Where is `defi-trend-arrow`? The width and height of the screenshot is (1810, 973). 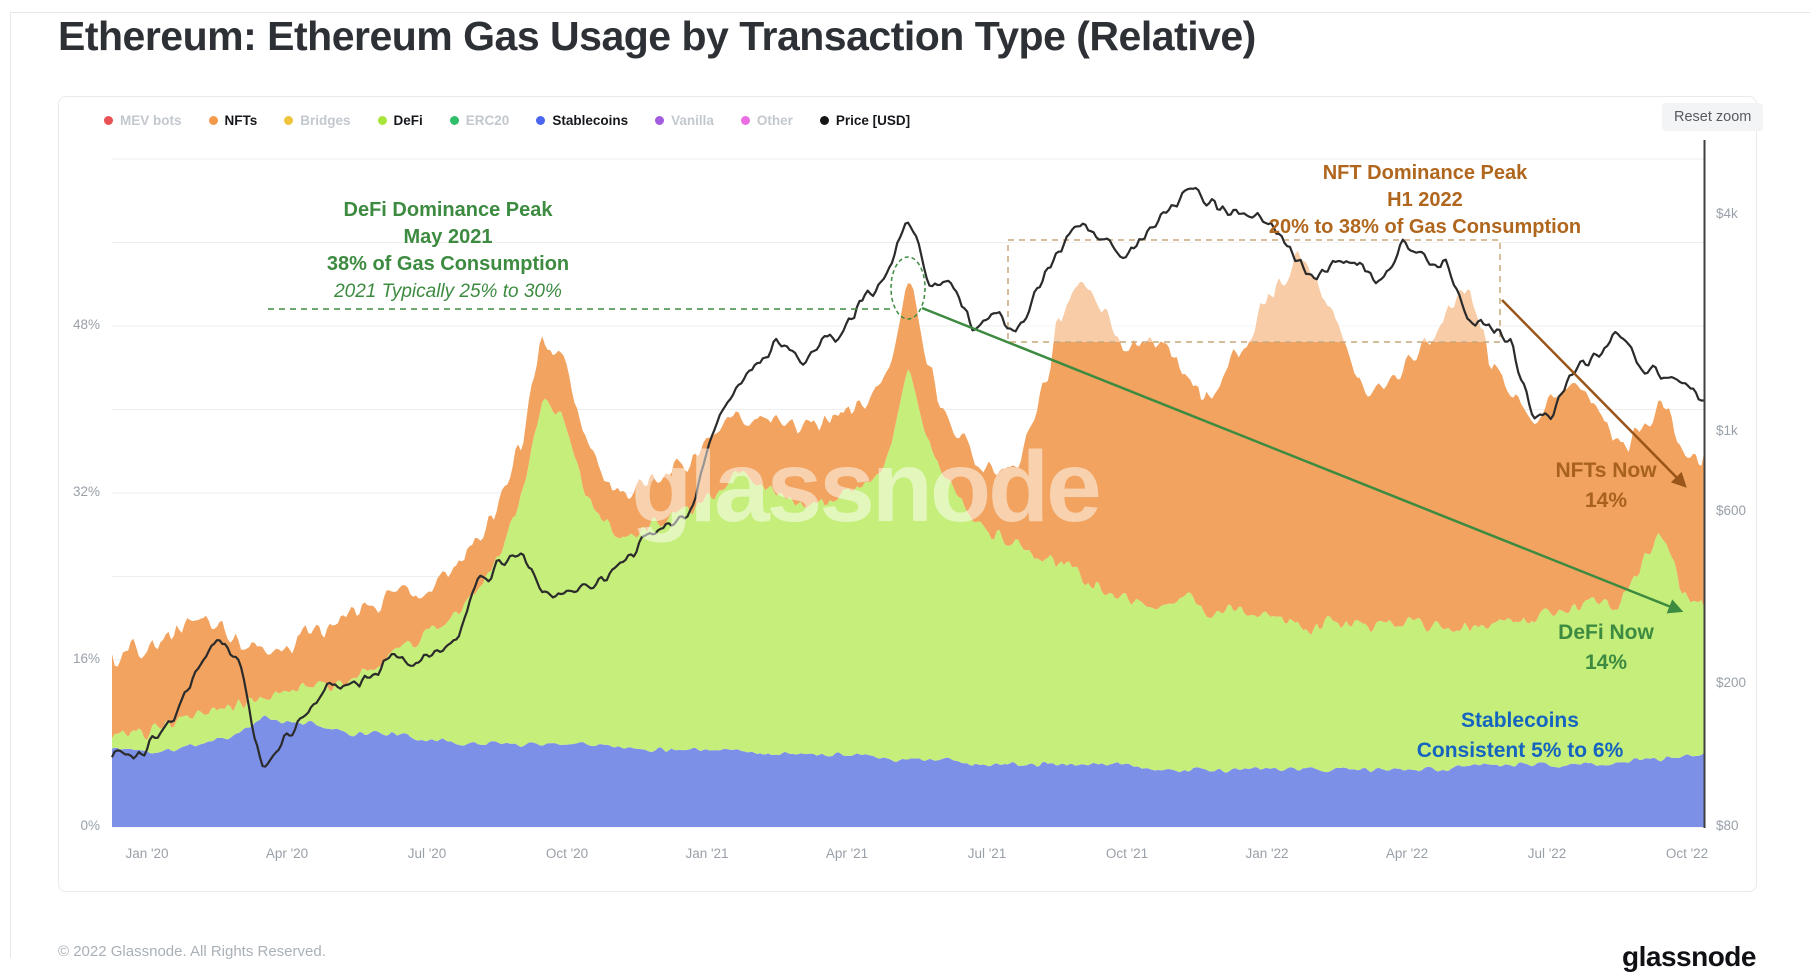
defi-trend-arrow is located at coordinates (1302, 460).